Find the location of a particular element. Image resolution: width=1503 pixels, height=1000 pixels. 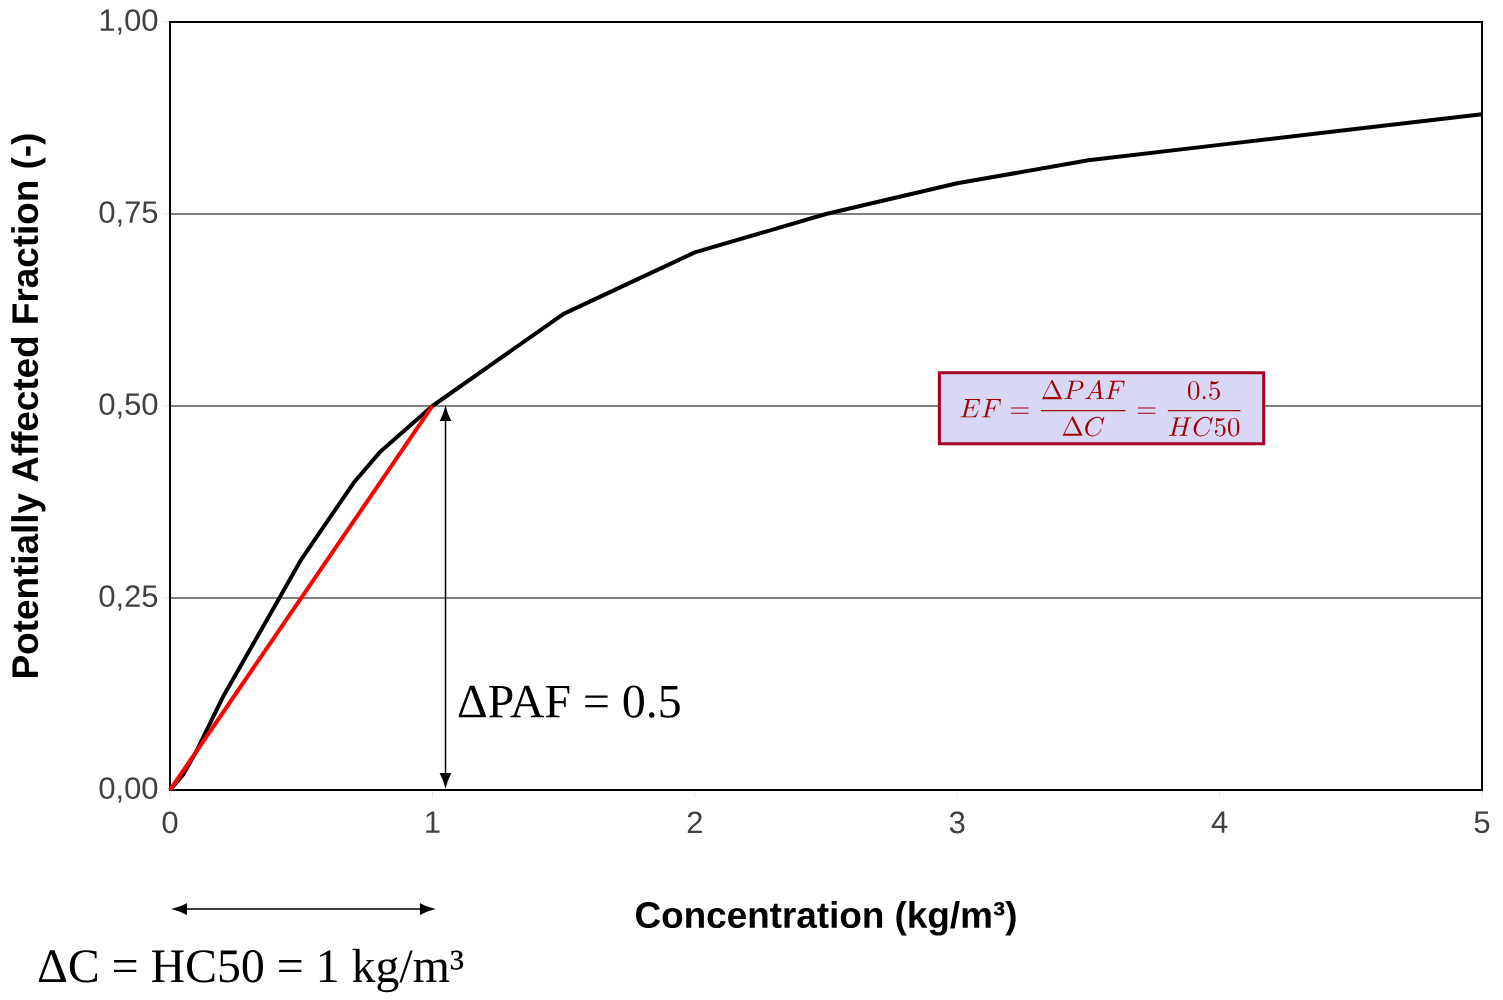

y-axis-title: Potentially Affected Fraction (-) is located at coordinates (28, 405).